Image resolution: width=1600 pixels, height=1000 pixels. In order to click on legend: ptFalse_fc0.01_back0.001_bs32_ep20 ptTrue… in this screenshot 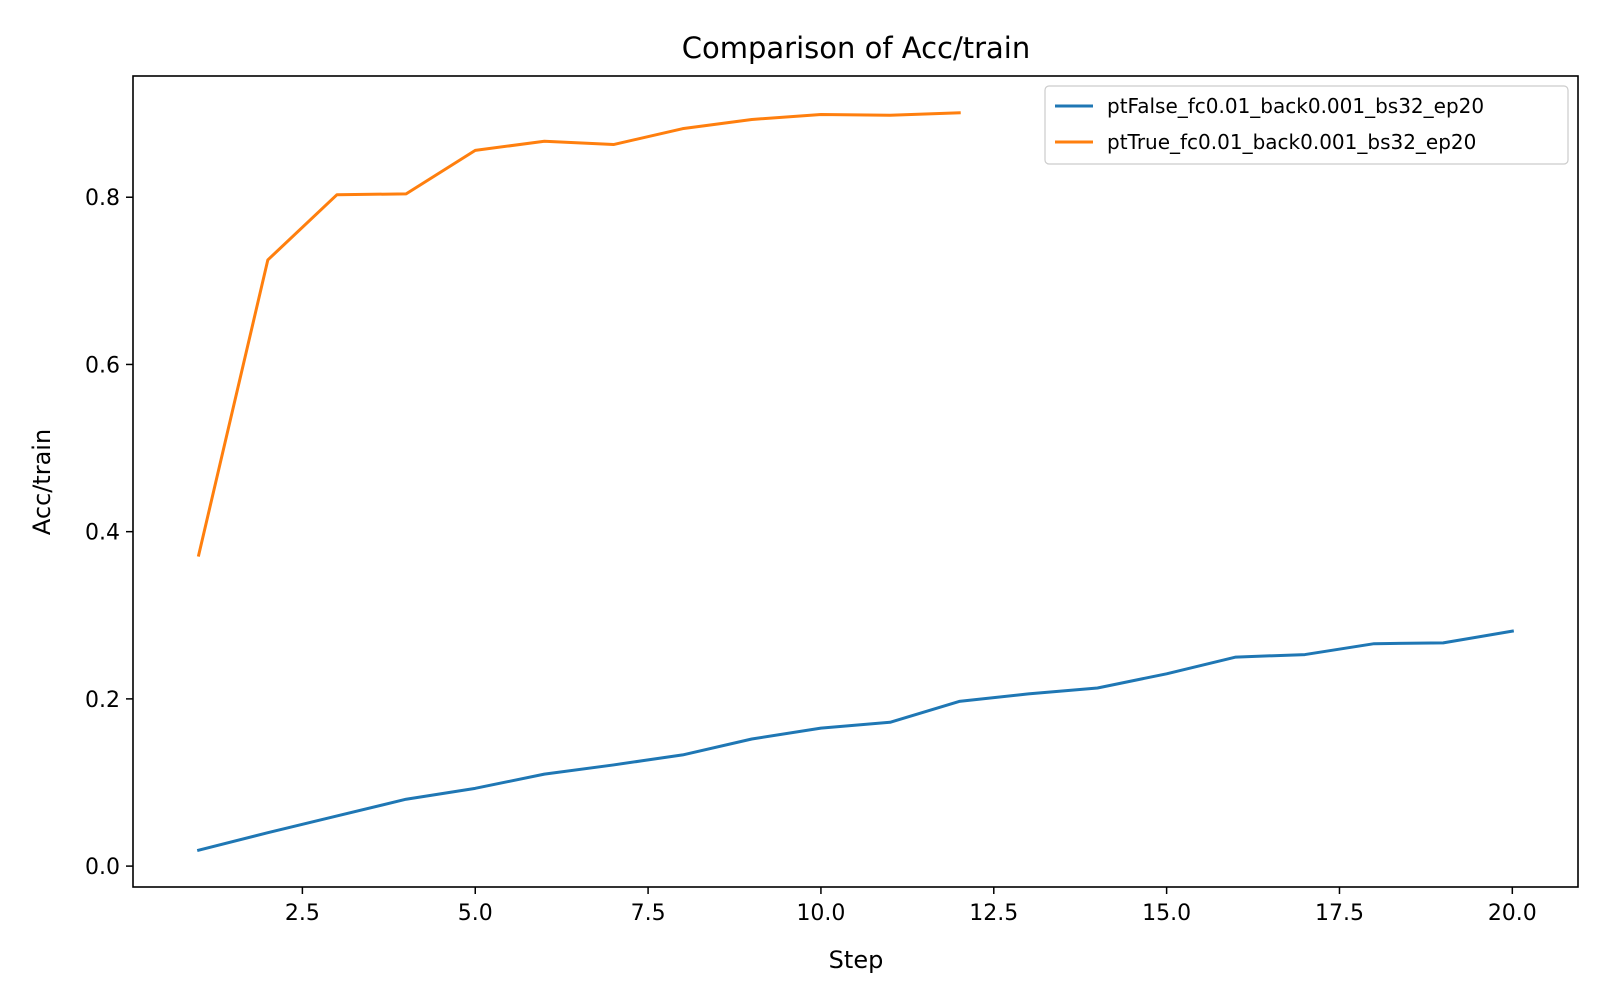, I will do `click(1306, 125)`.